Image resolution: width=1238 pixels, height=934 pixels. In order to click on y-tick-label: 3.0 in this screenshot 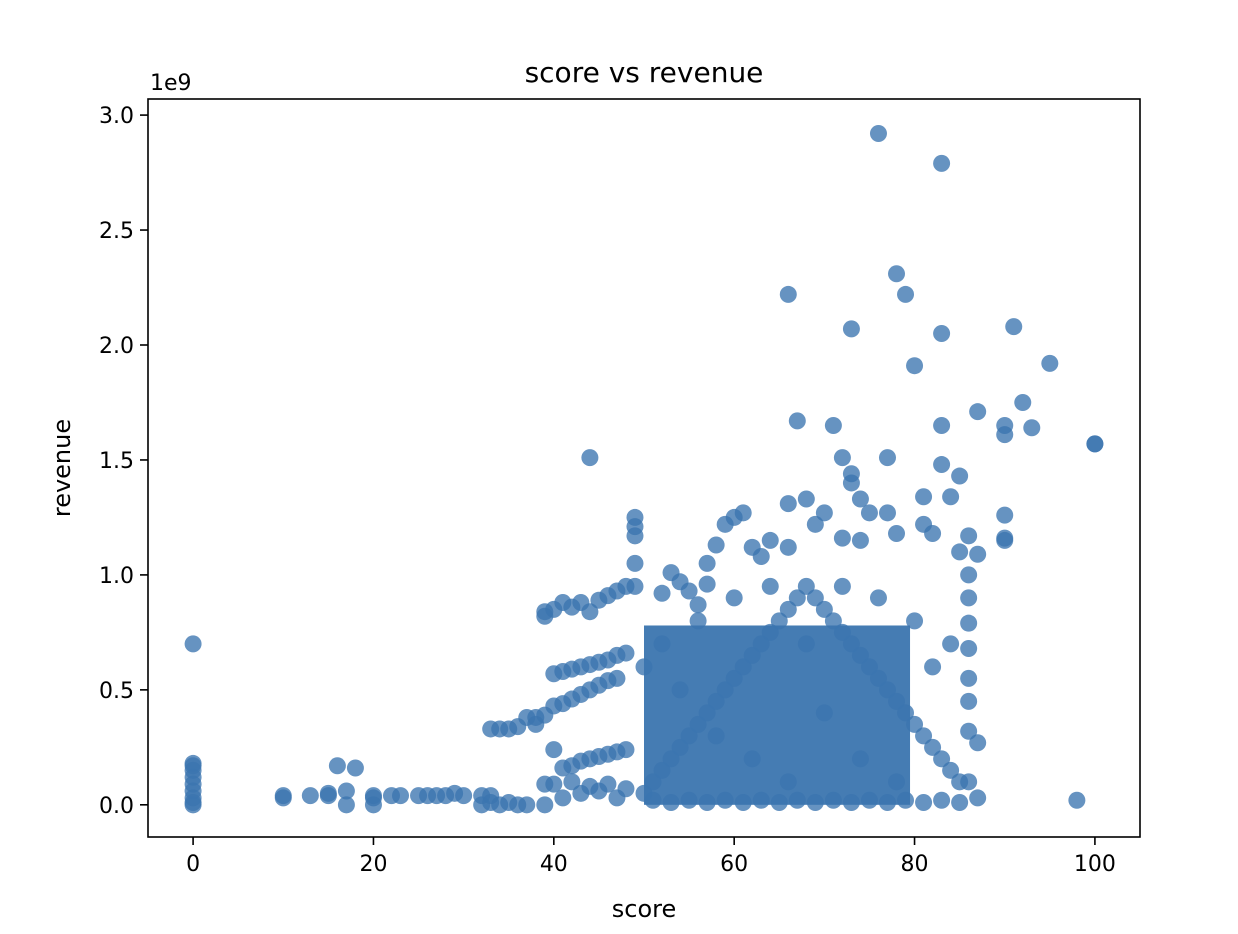, I will do `click(116, 116)`.